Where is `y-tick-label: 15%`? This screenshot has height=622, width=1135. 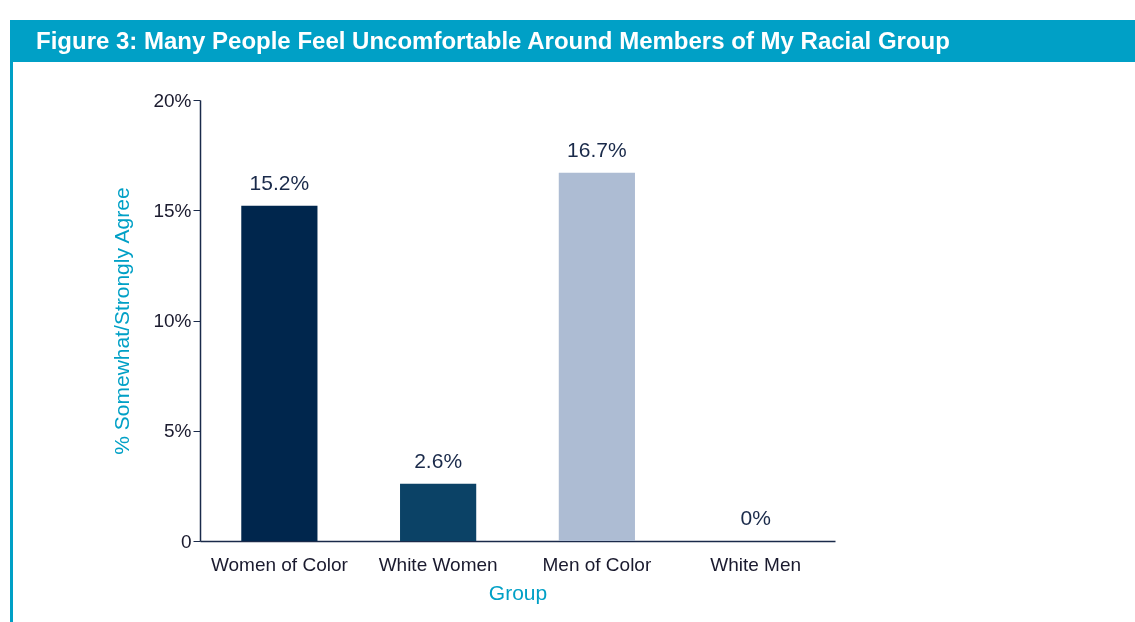 y-tick-label: 15% is located at coordinates (172, 210).